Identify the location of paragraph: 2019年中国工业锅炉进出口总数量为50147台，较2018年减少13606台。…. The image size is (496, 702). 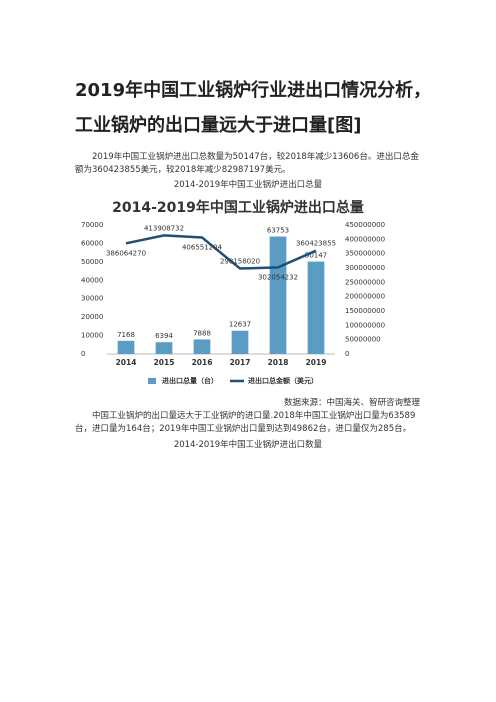
(247, 163).